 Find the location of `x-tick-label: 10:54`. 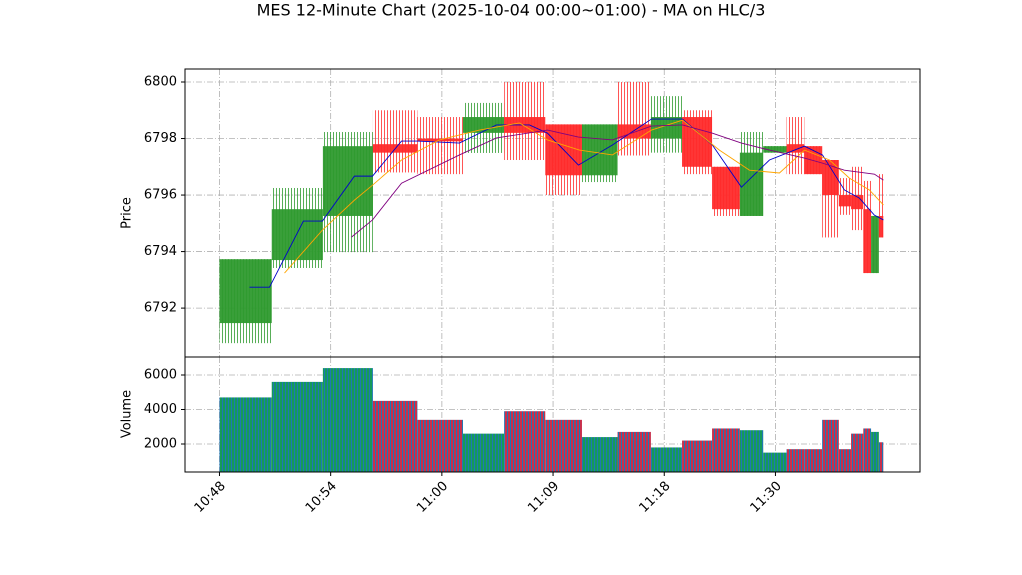

x-tick-label: 10:54 is located at coordinates (321, 497).